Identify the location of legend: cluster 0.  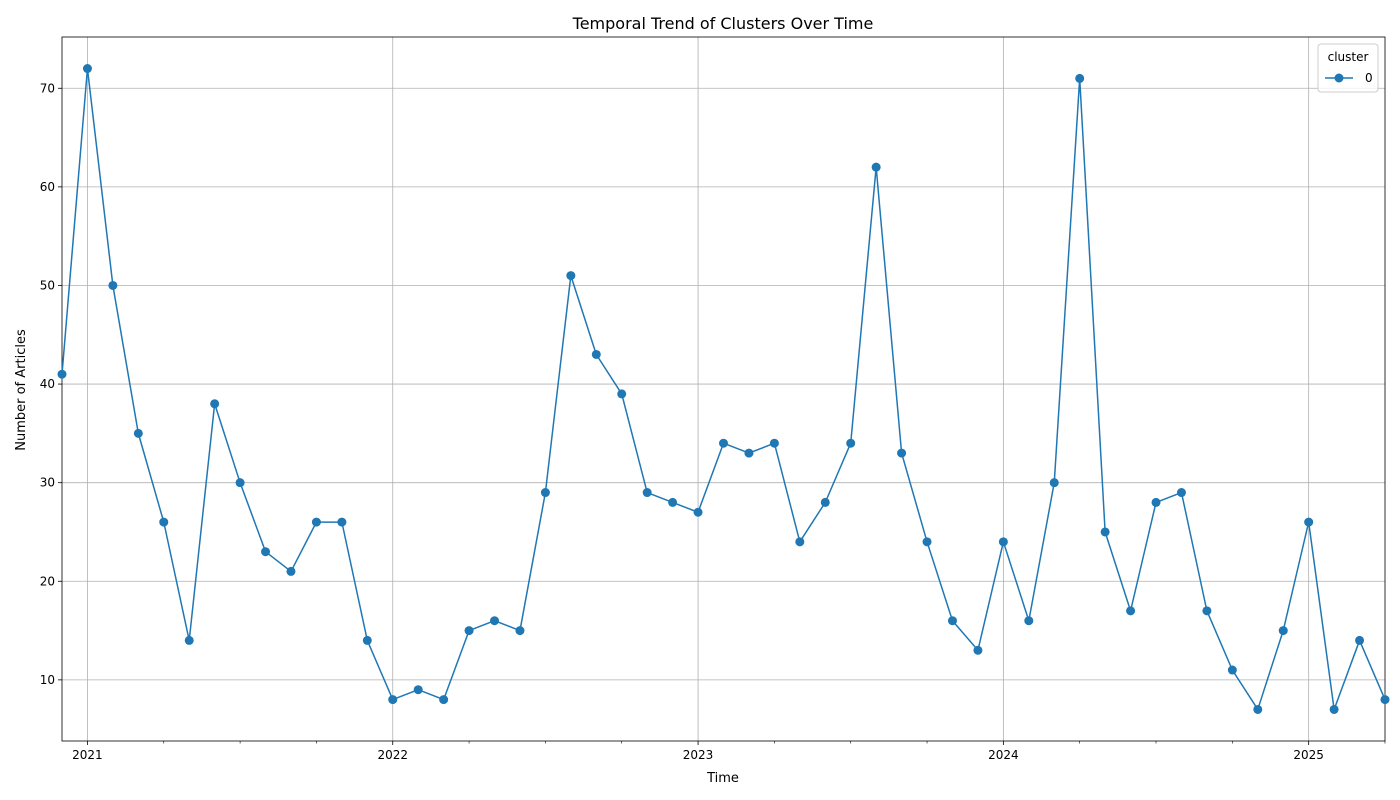
(1348, 68).